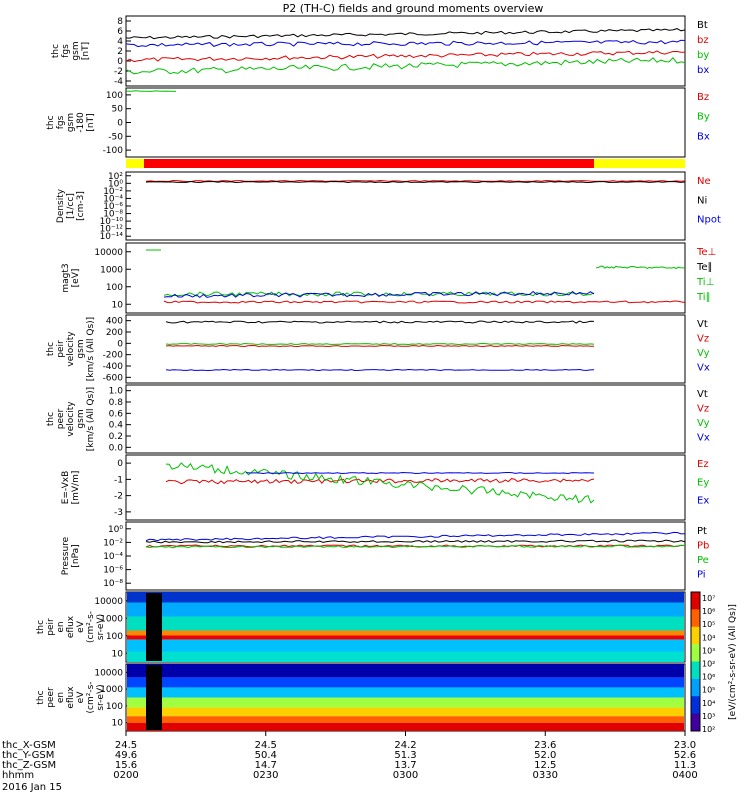 Image resolution: width=750 pixels, height=800 pixels. Describe the element at coordinates (66, 277) in the screenshot. I see `ylabel-line: magt3` at that location.